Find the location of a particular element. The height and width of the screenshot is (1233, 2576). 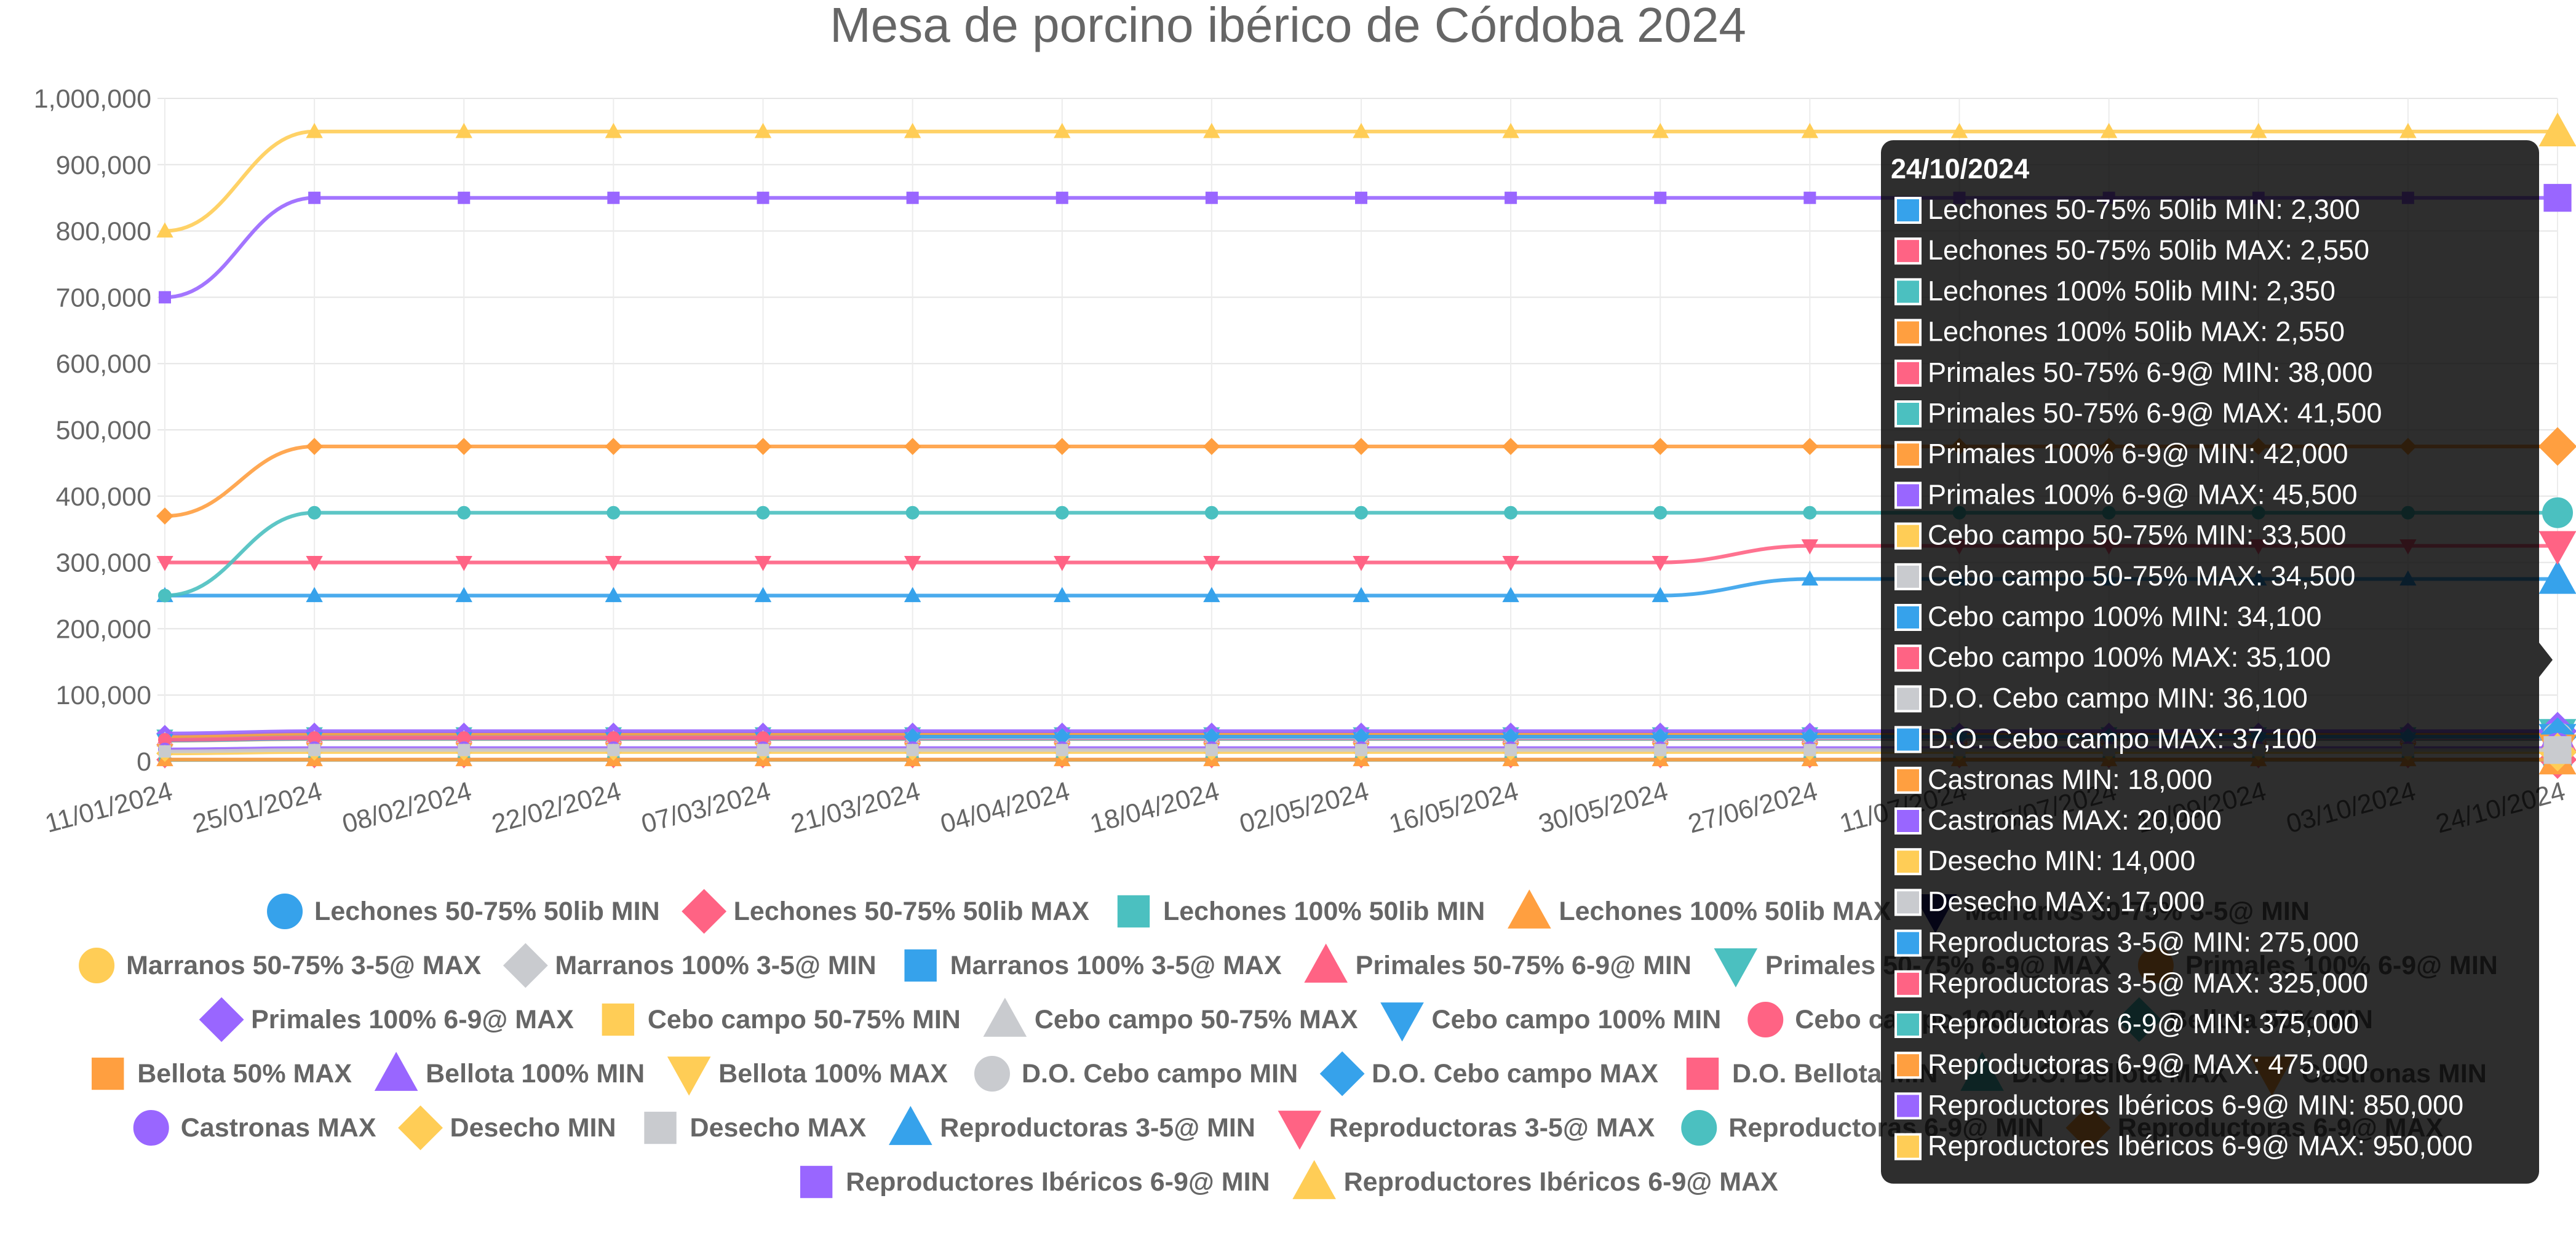

x-tick-label: 07/03/2024 is located at coordinates (706, 808).